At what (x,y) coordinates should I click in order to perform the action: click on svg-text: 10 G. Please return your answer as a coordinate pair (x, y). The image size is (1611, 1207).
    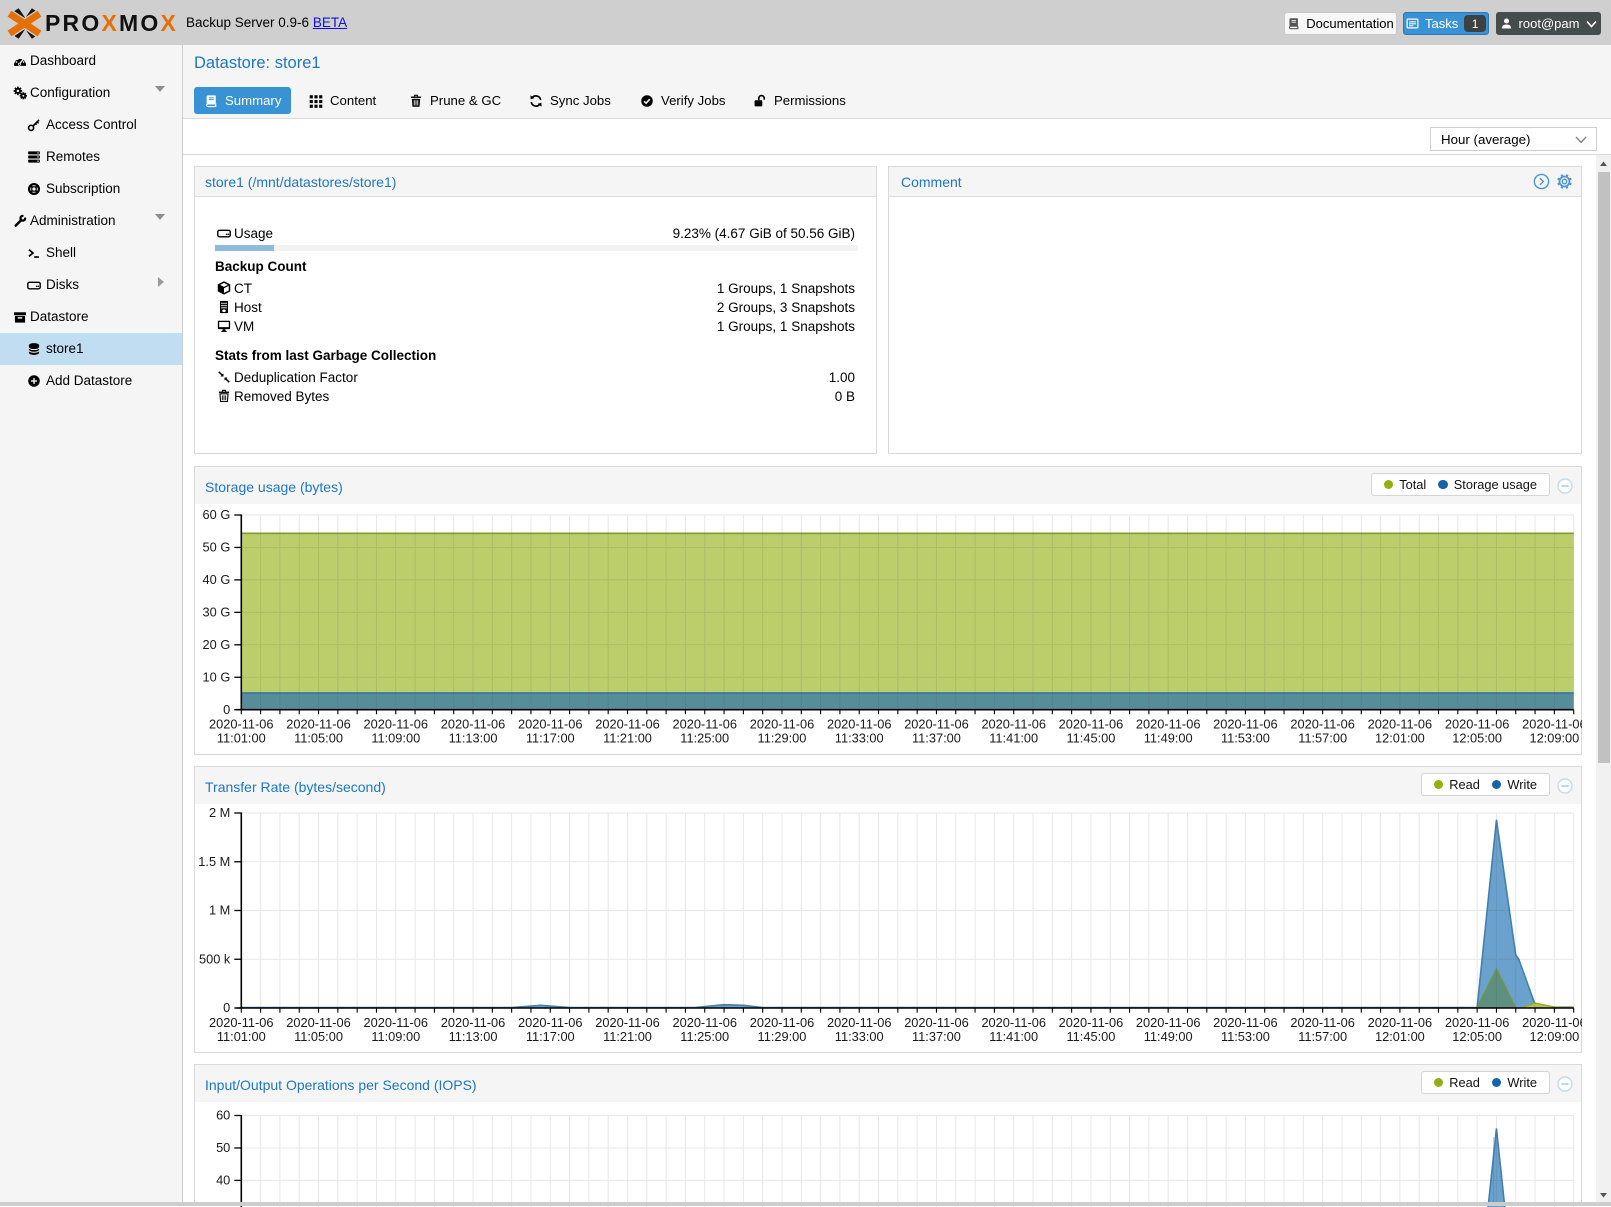
    Looking at the image, I should click on (217, 676).